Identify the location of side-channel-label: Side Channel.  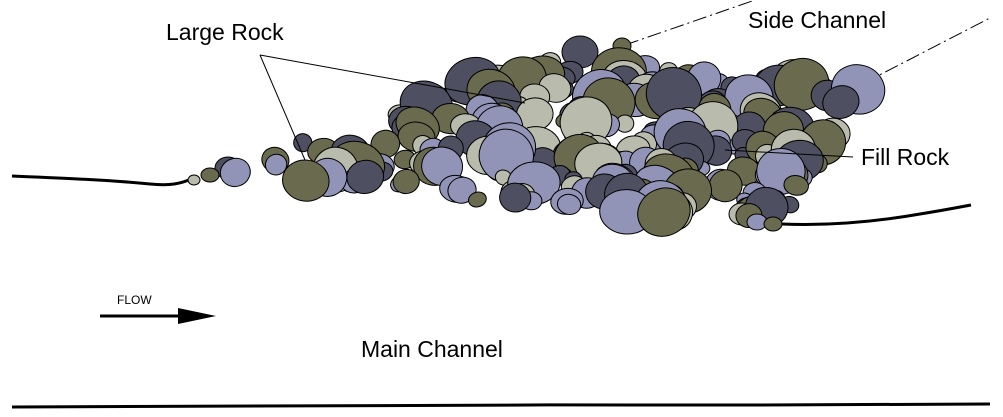
(817, 20).